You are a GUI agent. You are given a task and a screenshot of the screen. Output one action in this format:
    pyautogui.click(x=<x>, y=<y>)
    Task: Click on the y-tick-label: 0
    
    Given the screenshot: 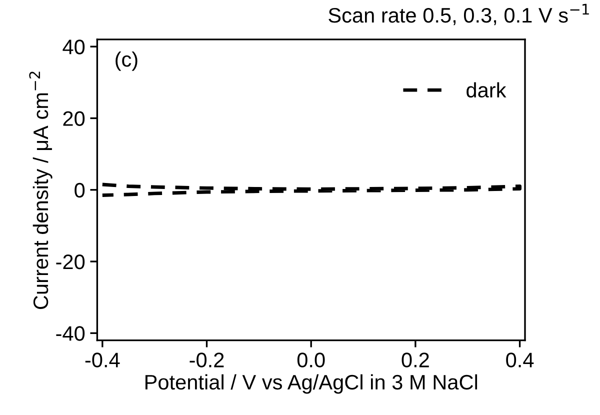 What is the action you would take?
    pyautogui.click(x=79, y=190)
    